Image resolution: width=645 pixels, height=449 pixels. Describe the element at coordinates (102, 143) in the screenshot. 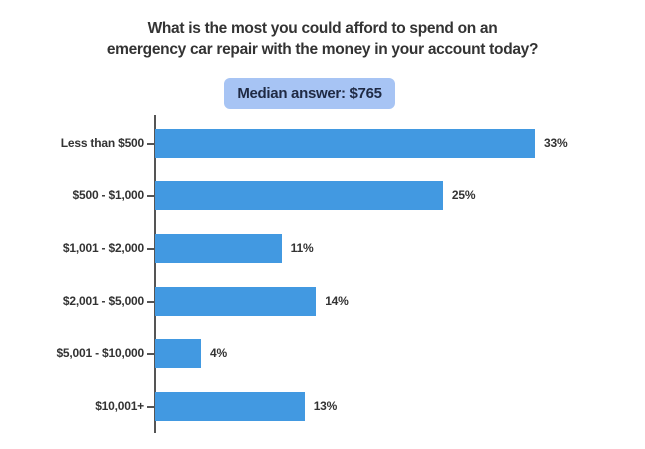

I see `category-label: Less than $500` at that location.